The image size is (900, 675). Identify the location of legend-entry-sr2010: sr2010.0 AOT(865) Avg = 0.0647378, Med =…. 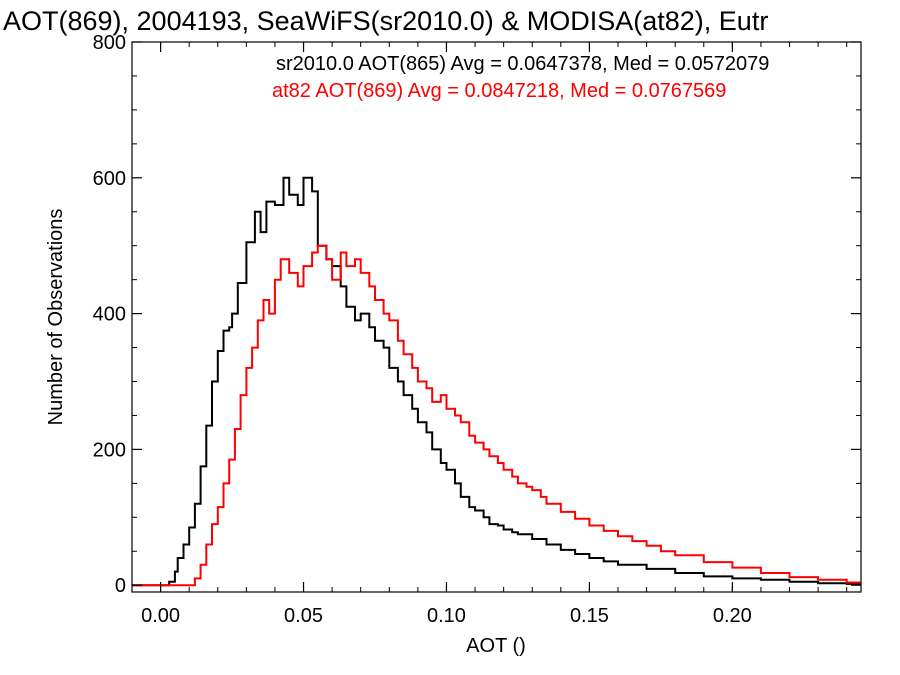
(522, 64).